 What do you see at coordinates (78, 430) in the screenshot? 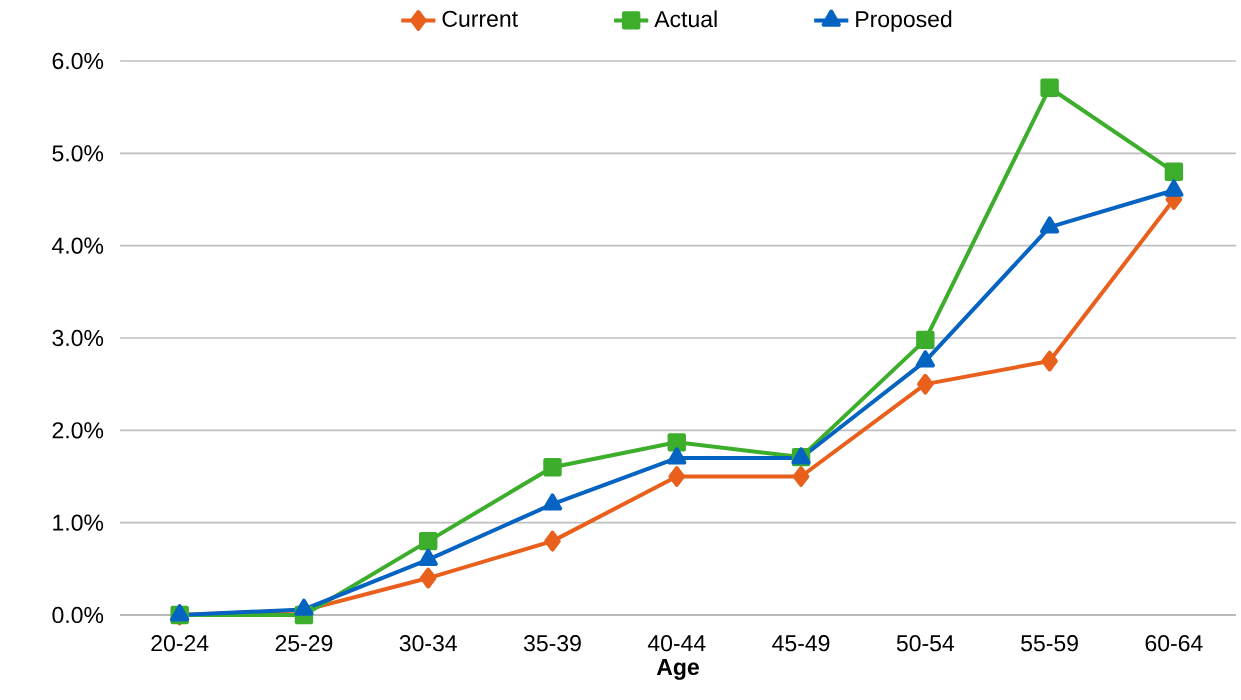
I see `y-tick-label: 2.0%` at bounding box center [78, 430].